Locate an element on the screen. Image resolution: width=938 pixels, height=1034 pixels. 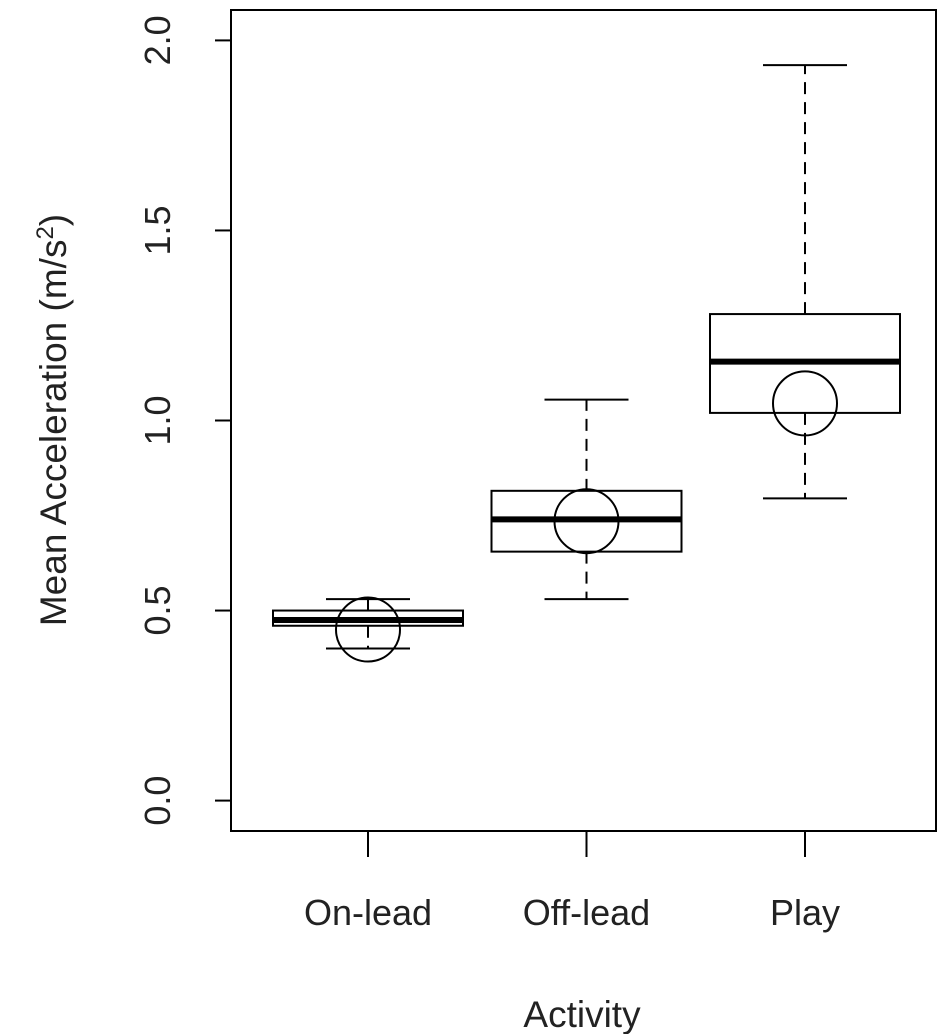
y-tick-label: 0.5 is located at coordinates (157, 611).